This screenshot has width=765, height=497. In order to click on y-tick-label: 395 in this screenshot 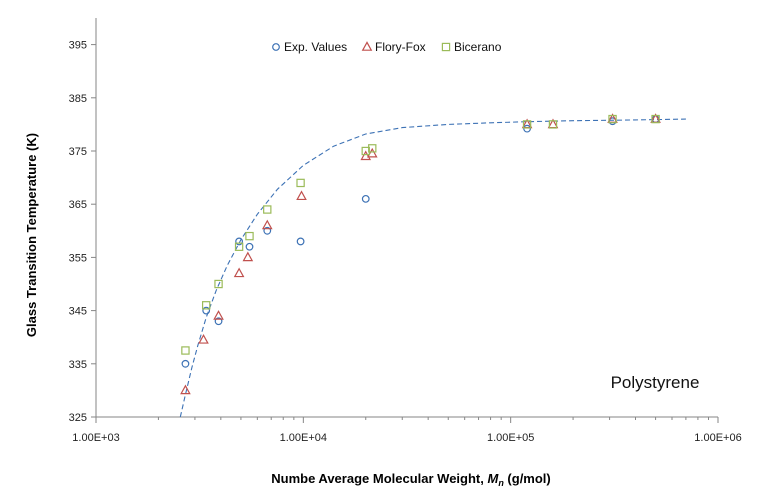, I will do `click(78, 46)`.